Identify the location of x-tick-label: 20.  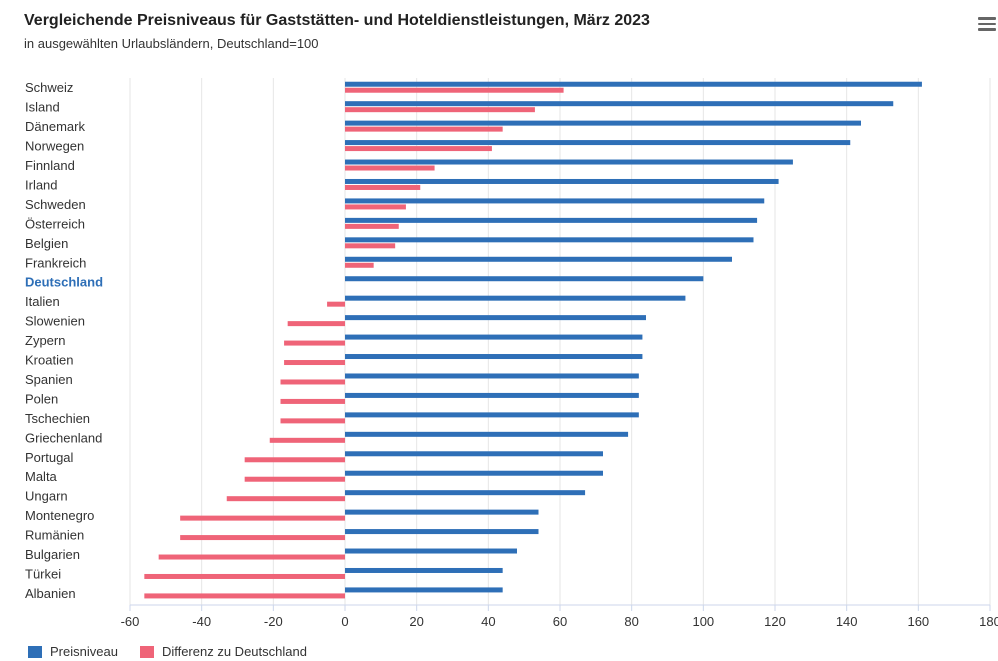
(416, 621).